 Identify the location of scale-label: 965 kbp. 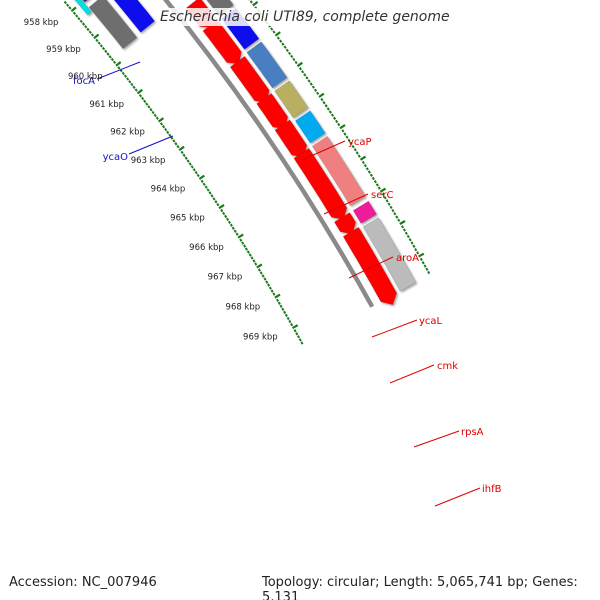
(187, 219).